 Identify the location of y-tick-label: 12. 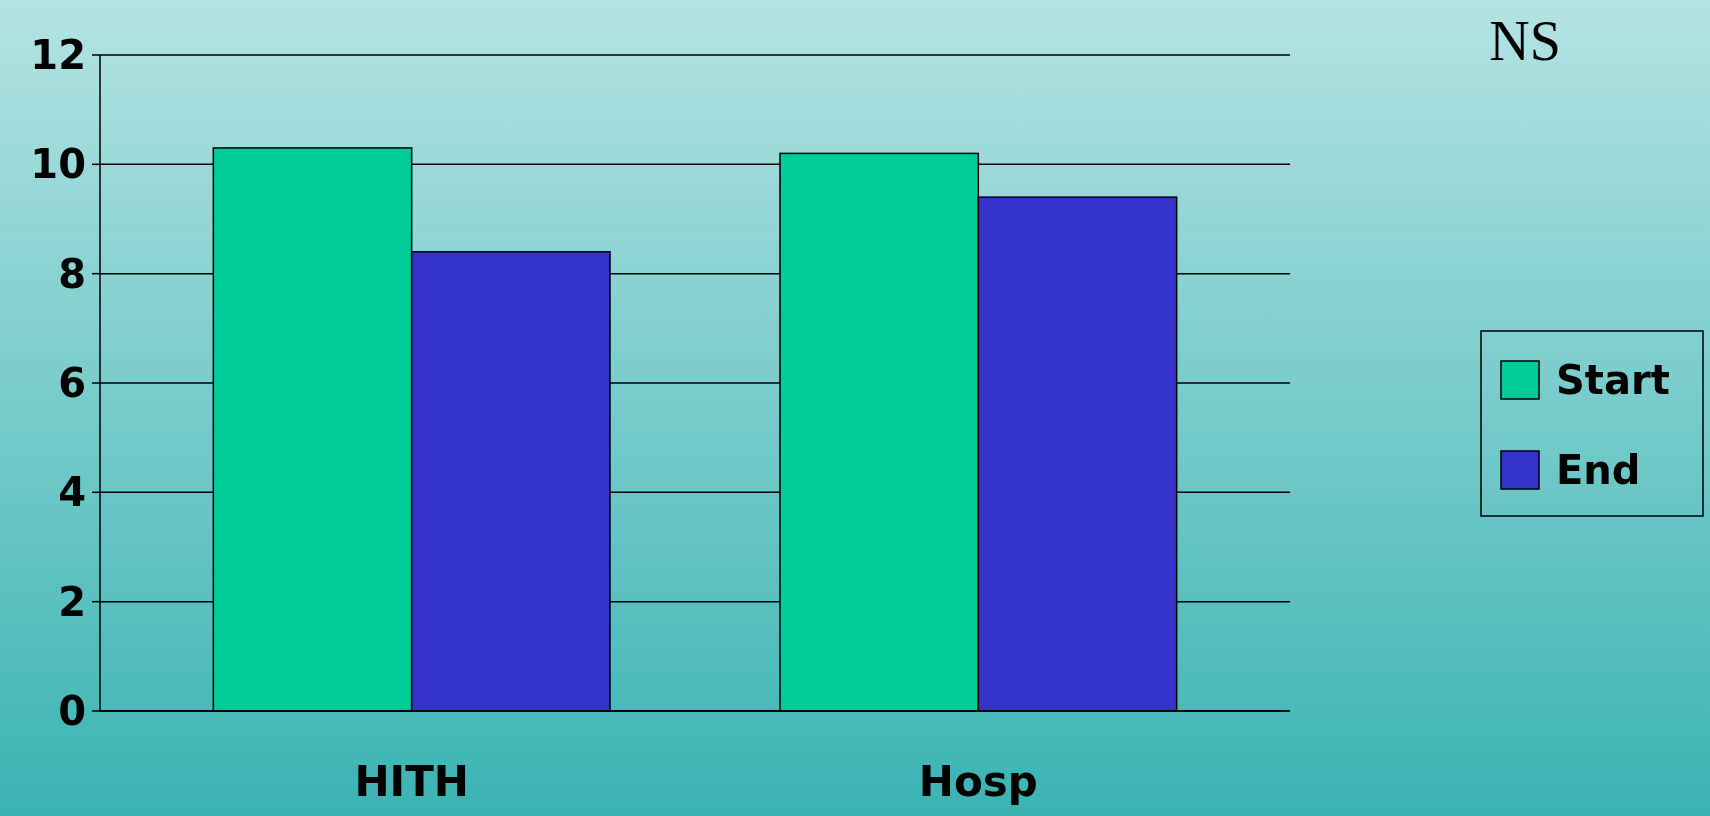
(58, 55).